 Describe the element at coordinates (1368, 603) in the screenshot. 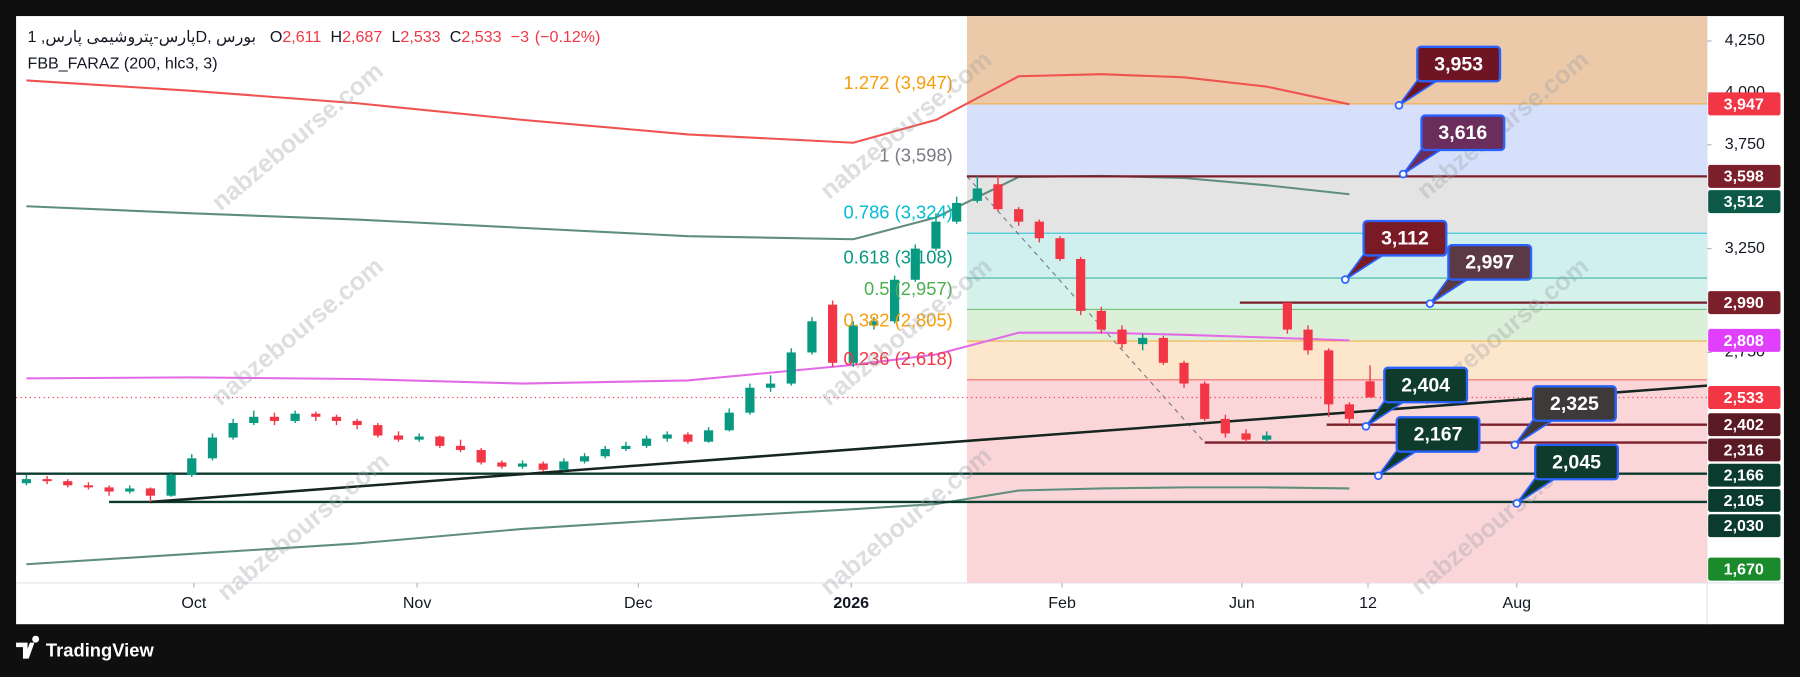

I see `x-tick-label: 12` at that location.